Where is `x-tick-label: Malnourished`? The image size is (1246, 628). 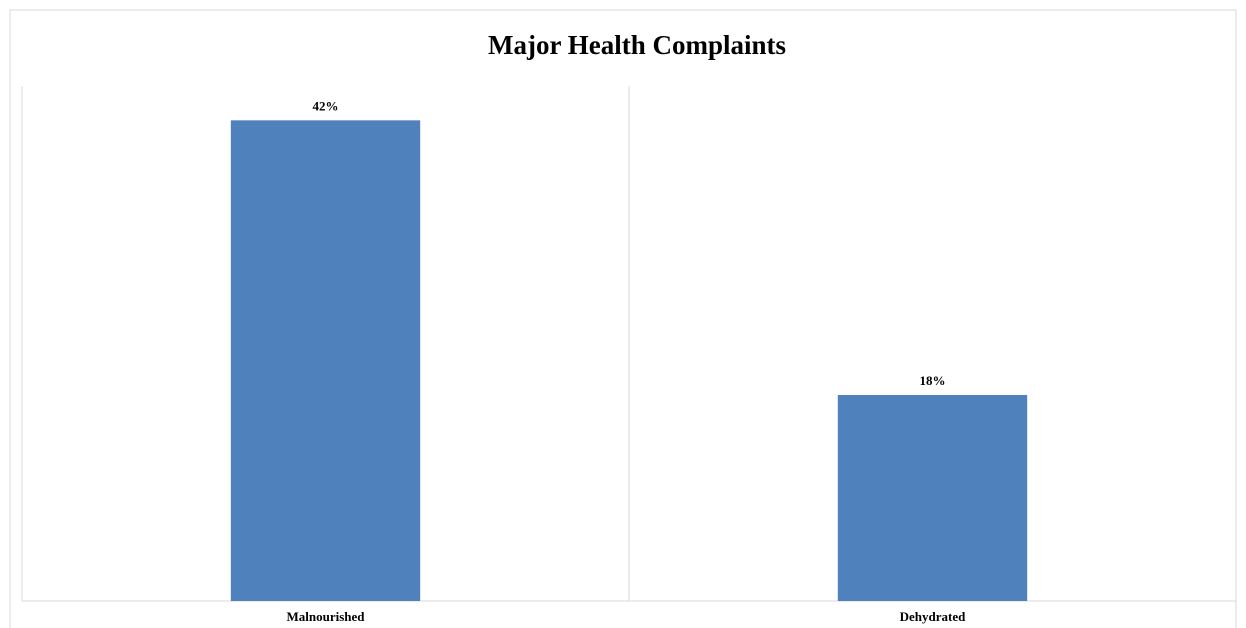 x-tick-label: Malnourished is located at coordinates (325, 616).